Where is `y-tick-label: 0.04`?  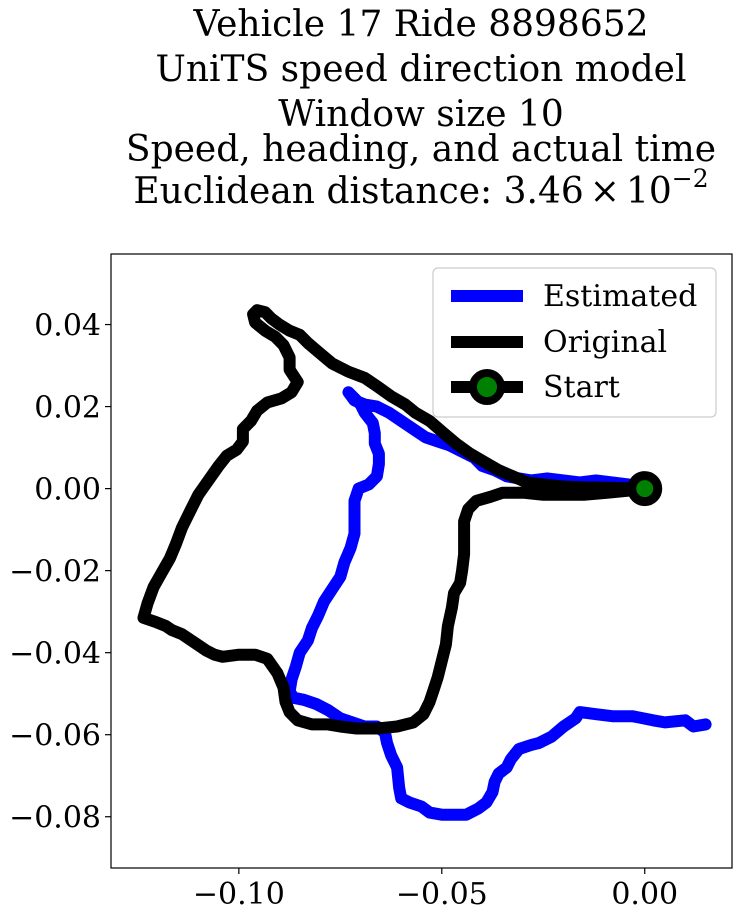
y-tick-label: 0.04 is located at coordinates (67, 326).